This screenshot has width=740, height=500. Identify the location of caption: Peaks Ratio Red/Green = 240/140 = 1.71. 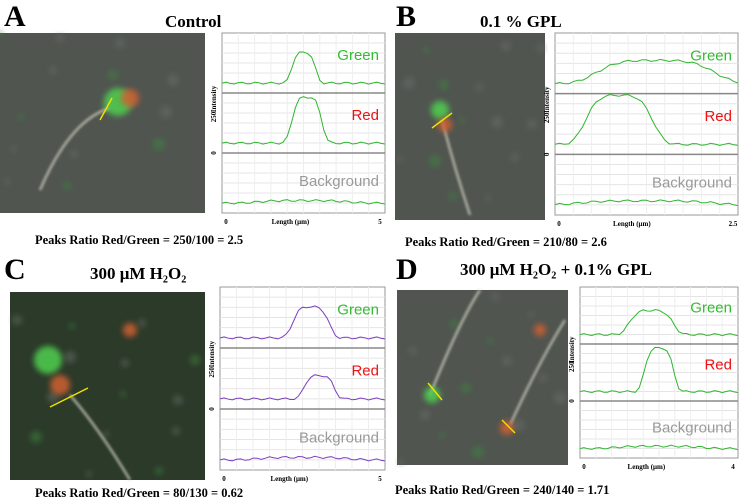
(502, 490).